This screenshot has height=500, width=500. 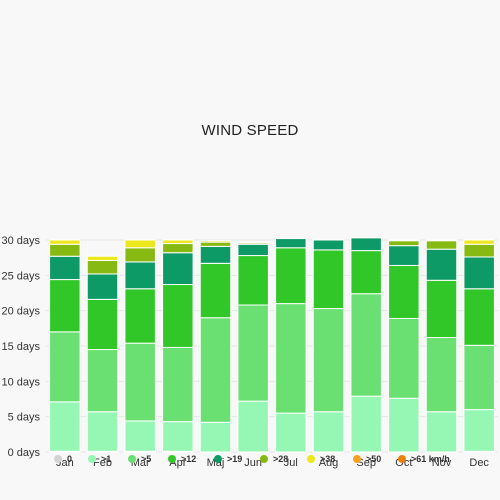 I want to click on legend-item: >12, so click(x=182, y=459).